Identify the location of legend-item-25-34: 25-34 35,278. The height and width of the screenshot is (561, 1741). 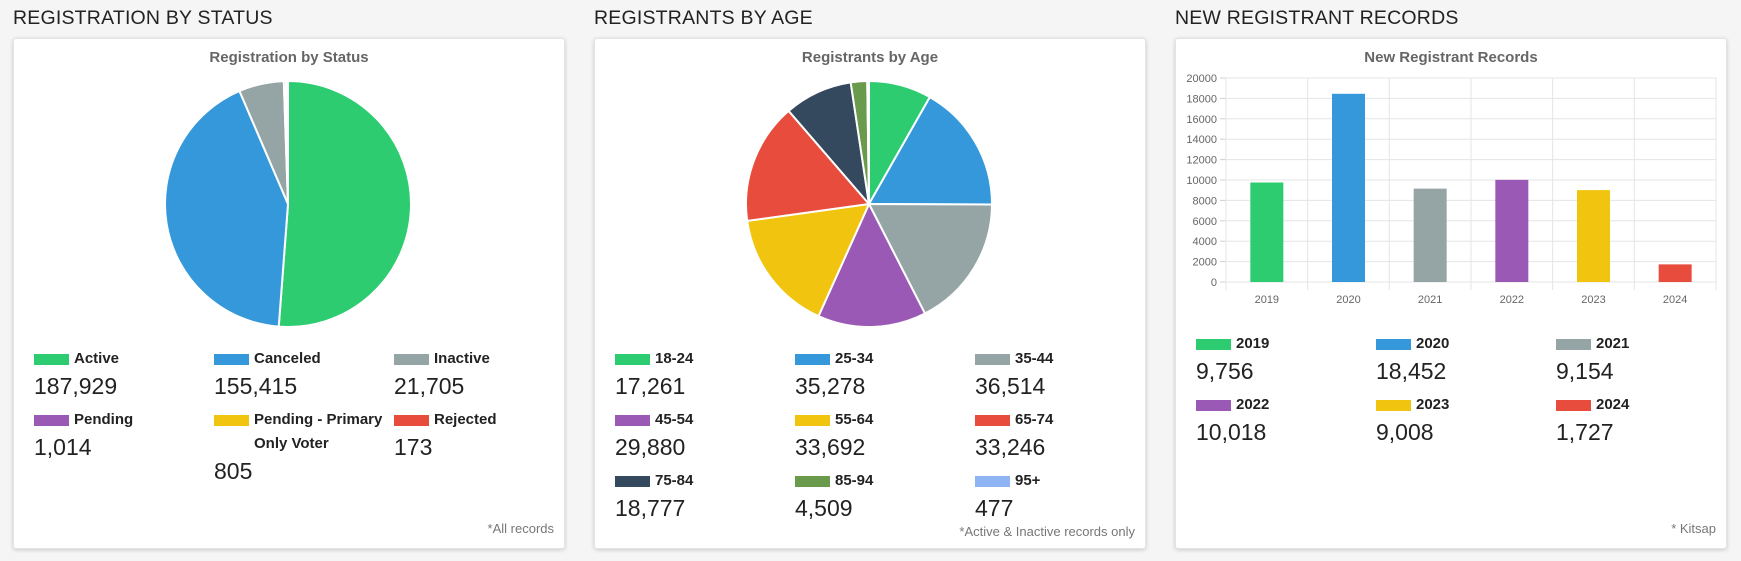
(882, 375).